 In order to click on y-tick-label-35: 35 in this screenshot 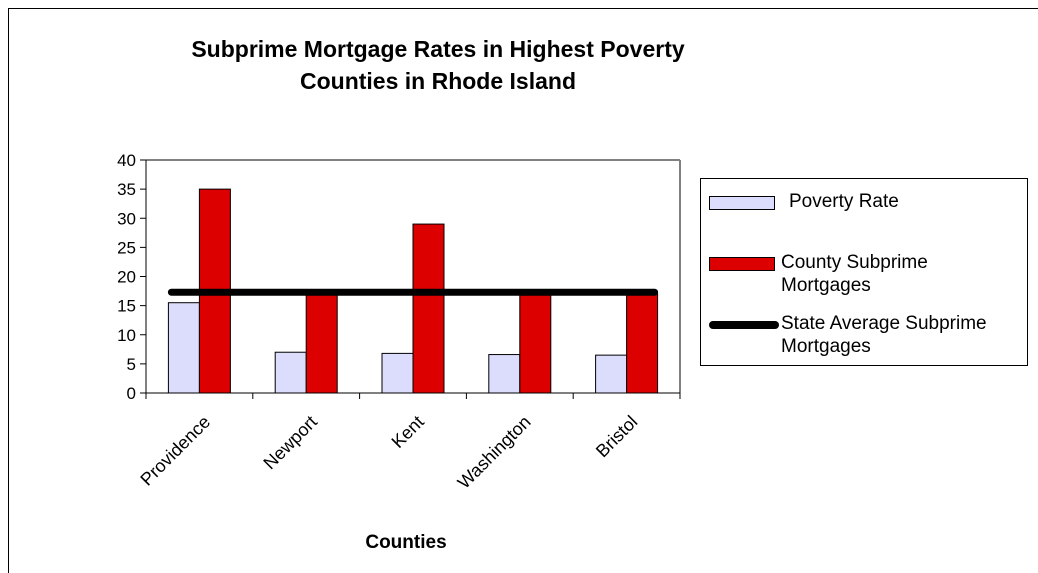, I will do `click(126, 189)`.